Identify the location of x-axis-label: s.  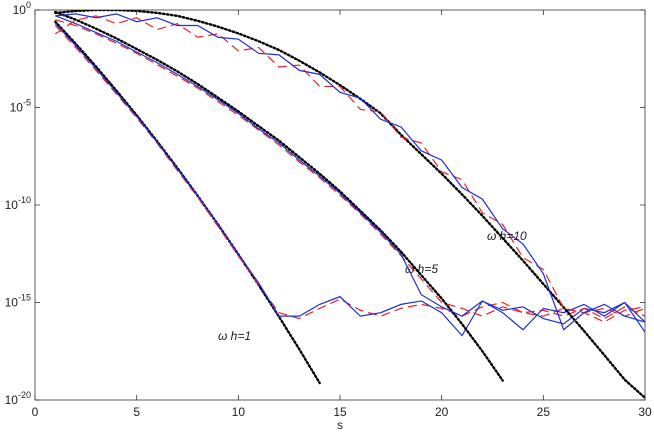
(340, 425).